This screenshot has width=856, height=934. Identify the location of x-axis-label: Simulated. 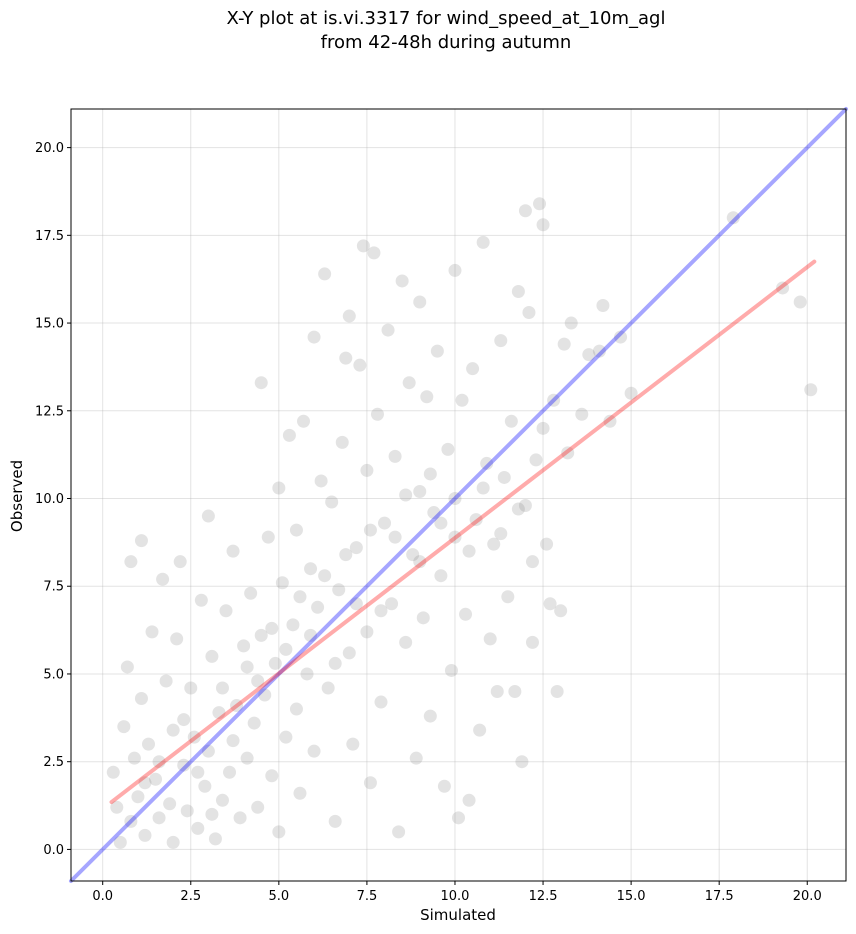
(458, 915).